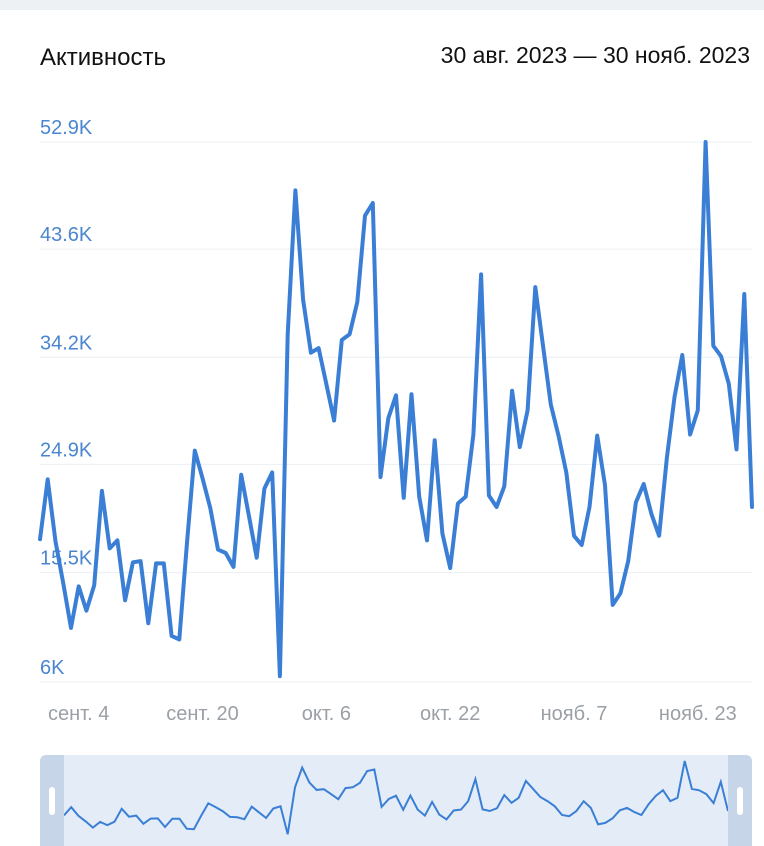 The height and width of the screenshot is (846, 764). I want to click on y-tick-label: 6K, so click(52, 668).